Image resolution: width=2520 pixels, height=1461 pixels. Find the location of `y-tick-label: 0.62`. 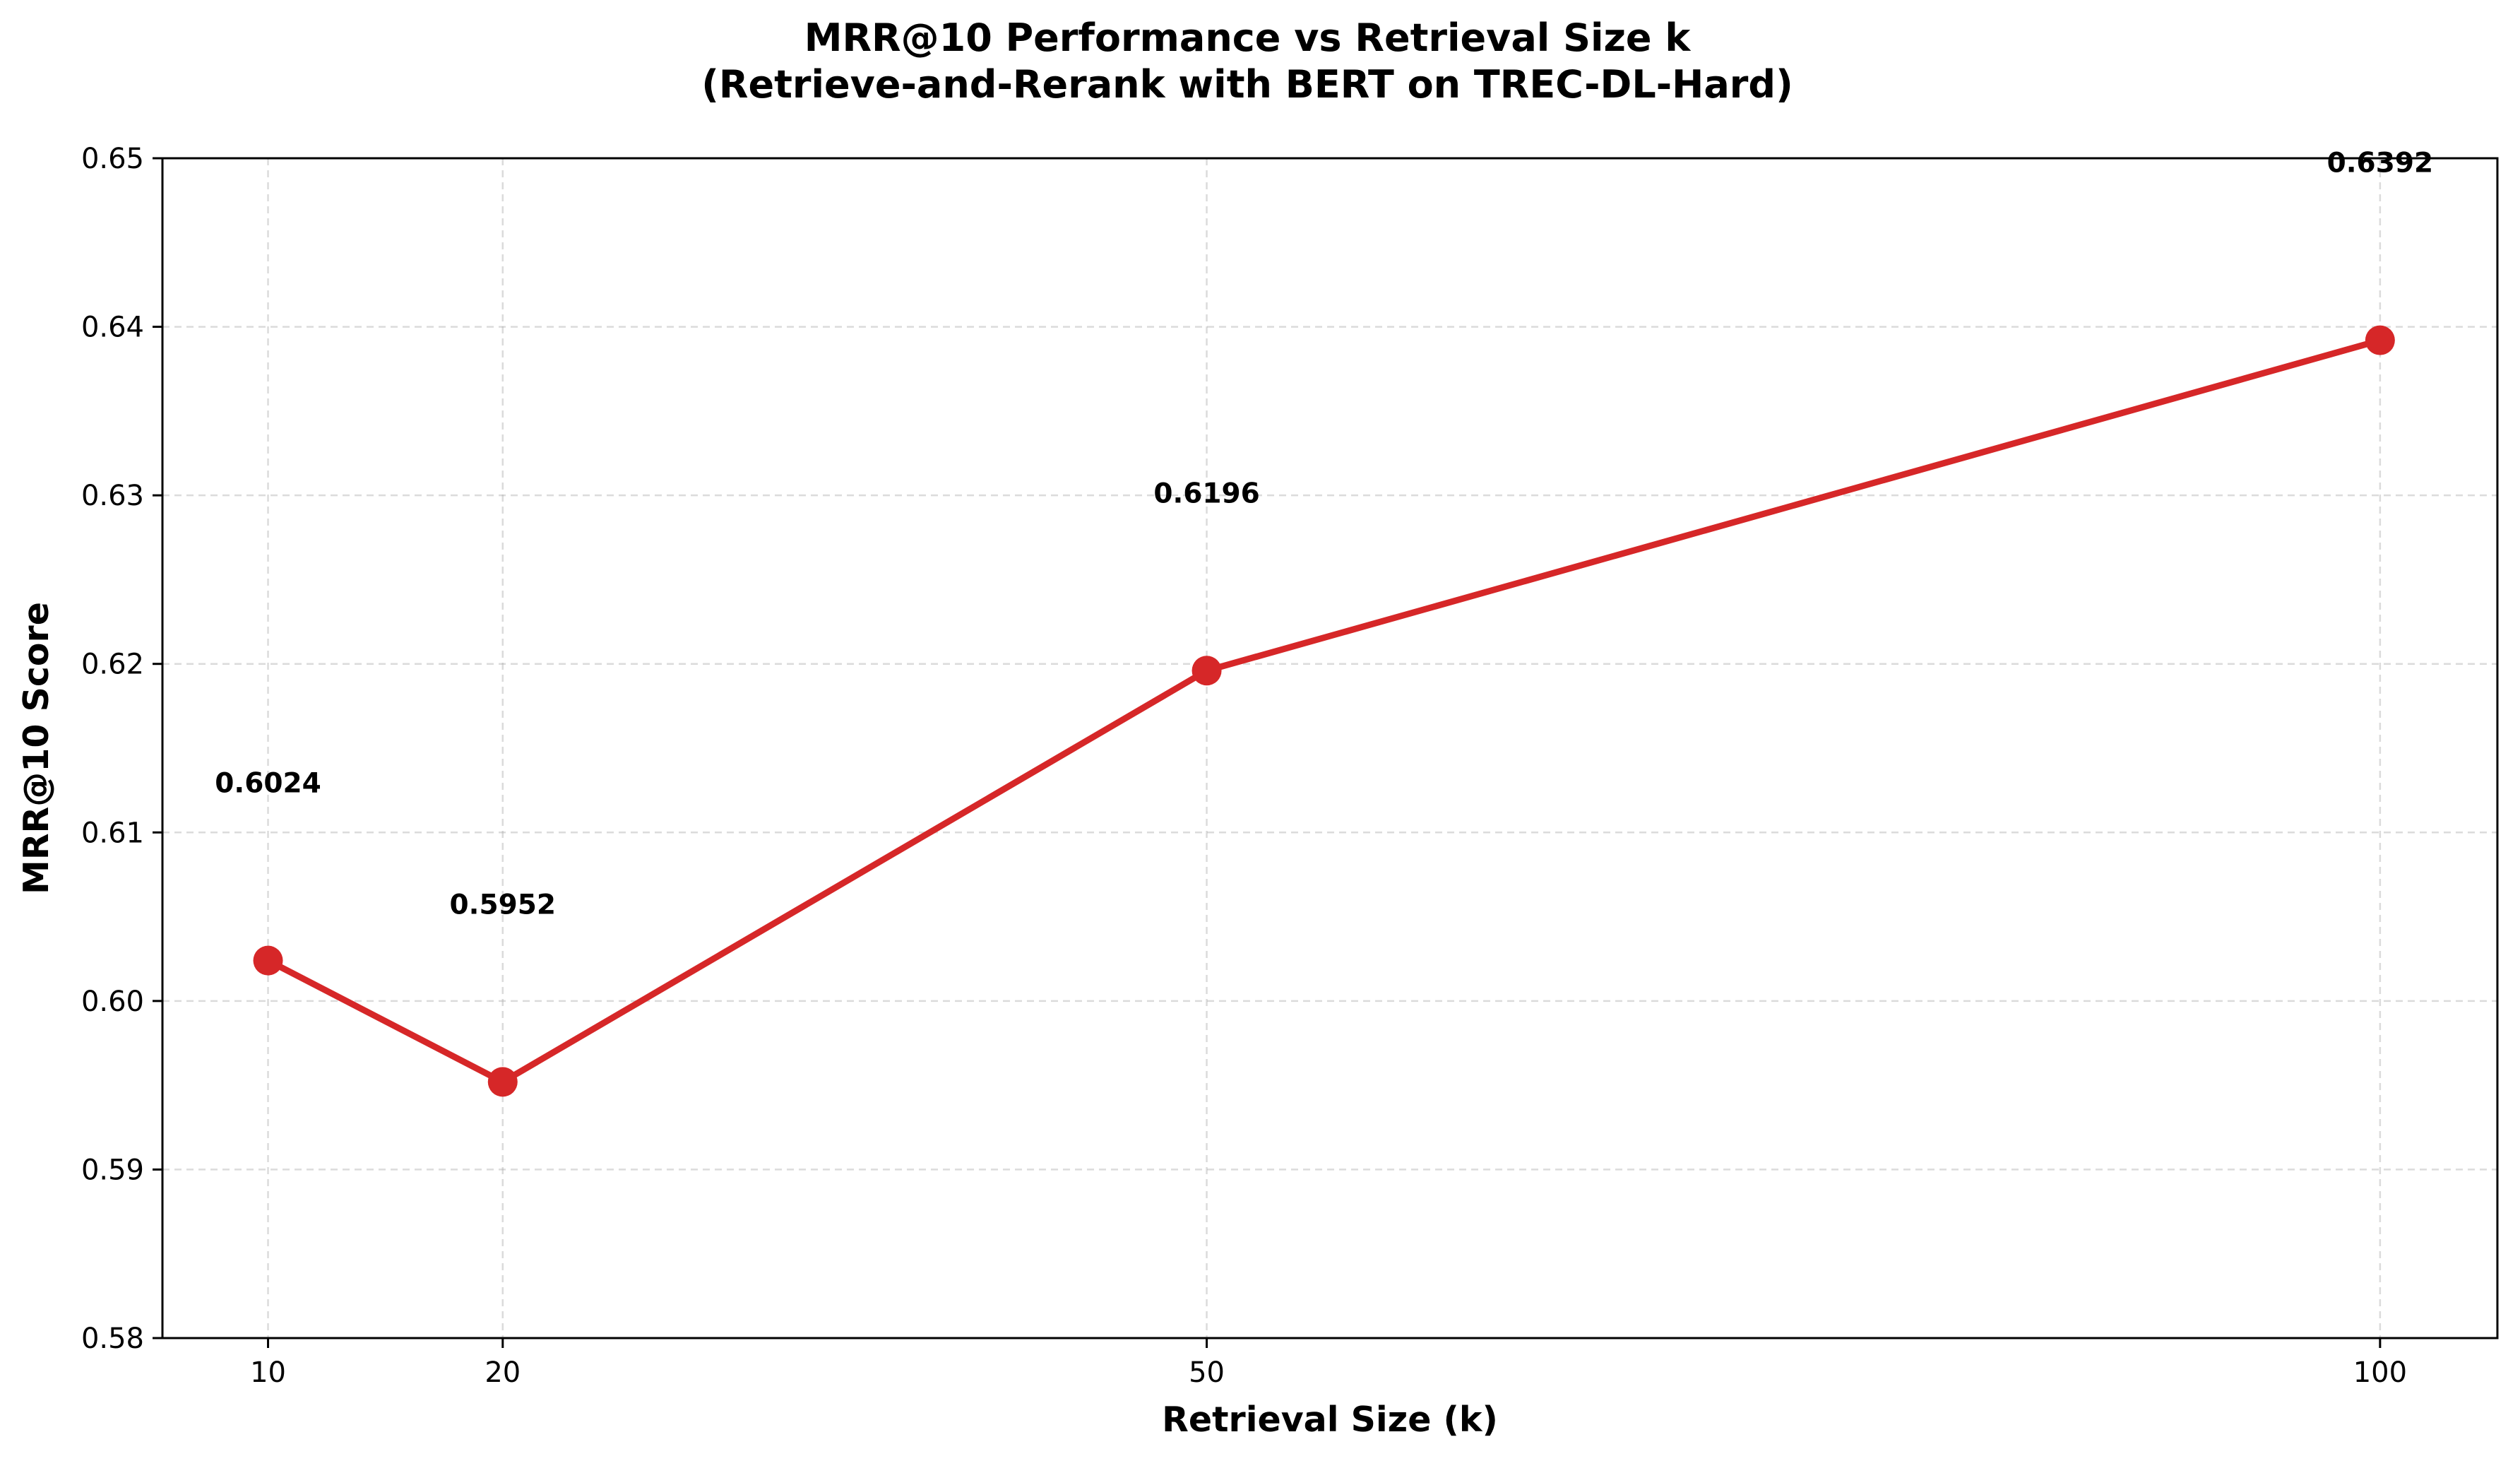

y-tick-label: 0.62 is located at coordinates (113, 665).